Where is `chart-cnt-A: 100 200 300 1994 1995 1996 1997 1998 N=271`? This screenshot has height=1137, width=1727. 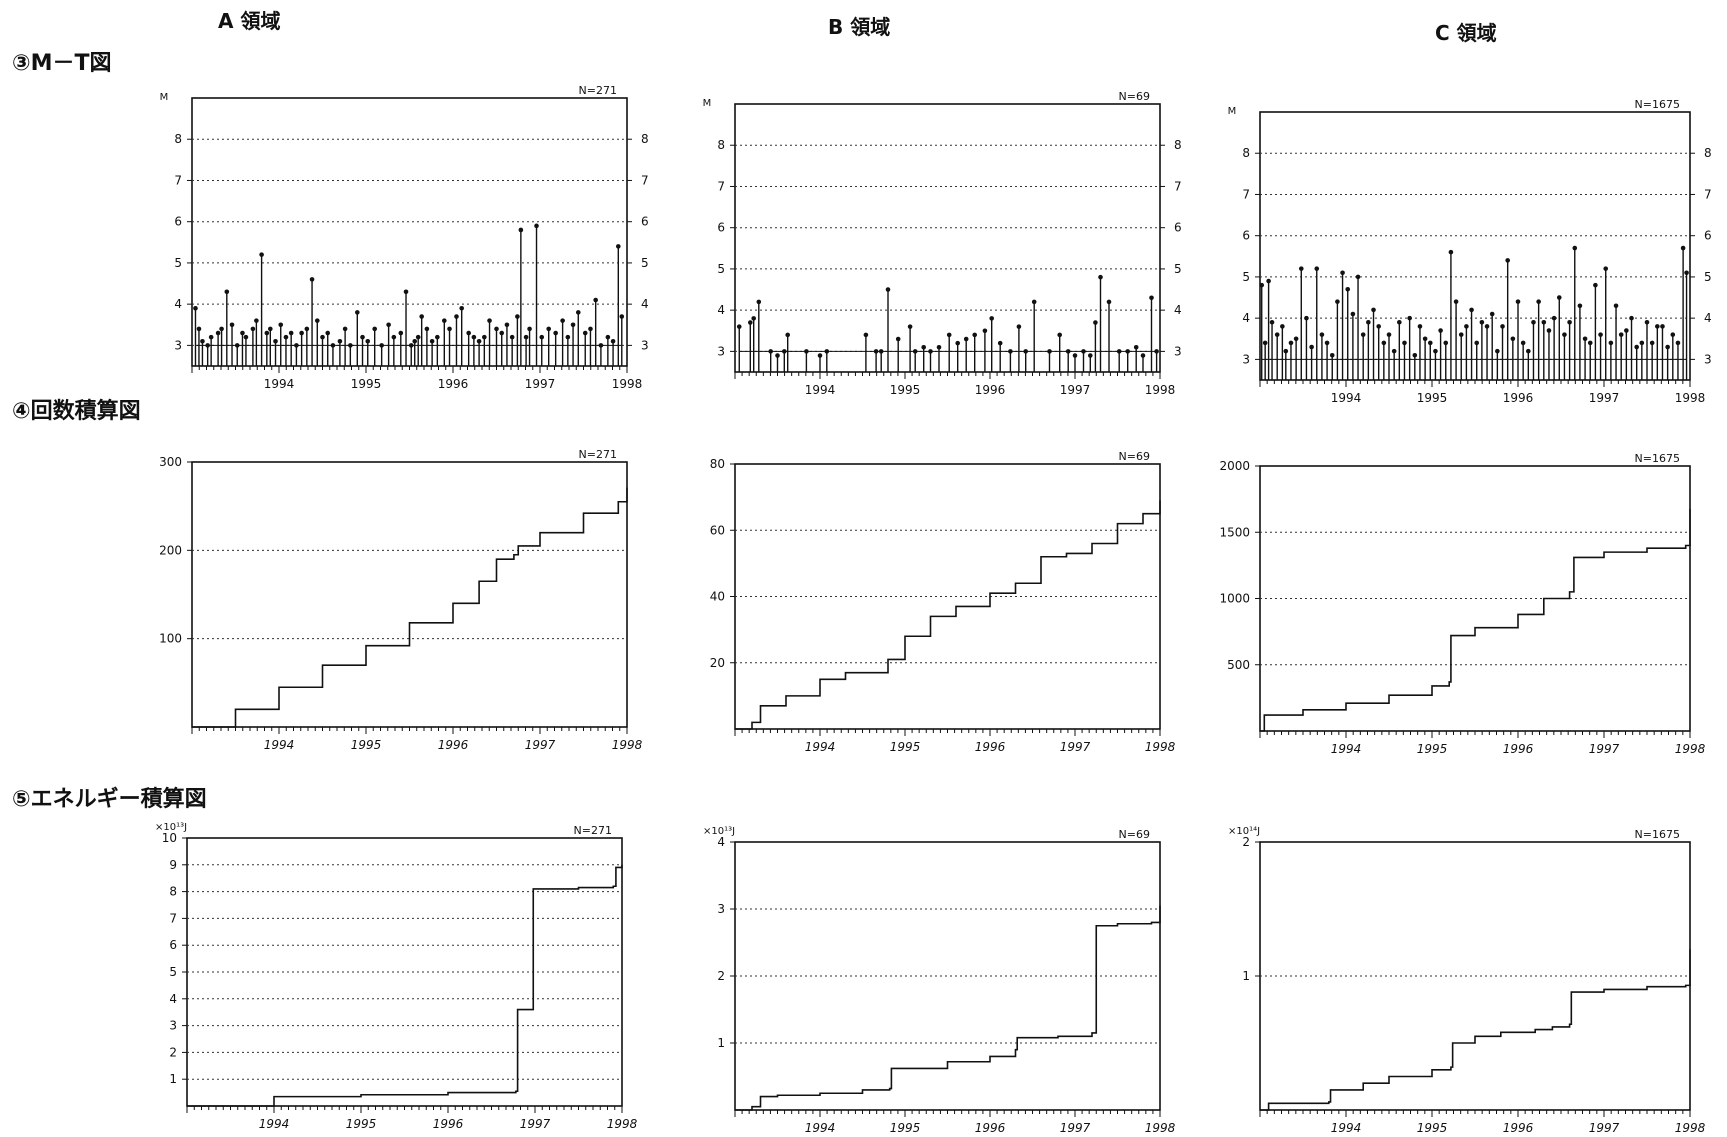 chart-cnt-A: 100 200 300 1994 1995 1996 1997 1998 N=271 is located at coordinates (401, 600).